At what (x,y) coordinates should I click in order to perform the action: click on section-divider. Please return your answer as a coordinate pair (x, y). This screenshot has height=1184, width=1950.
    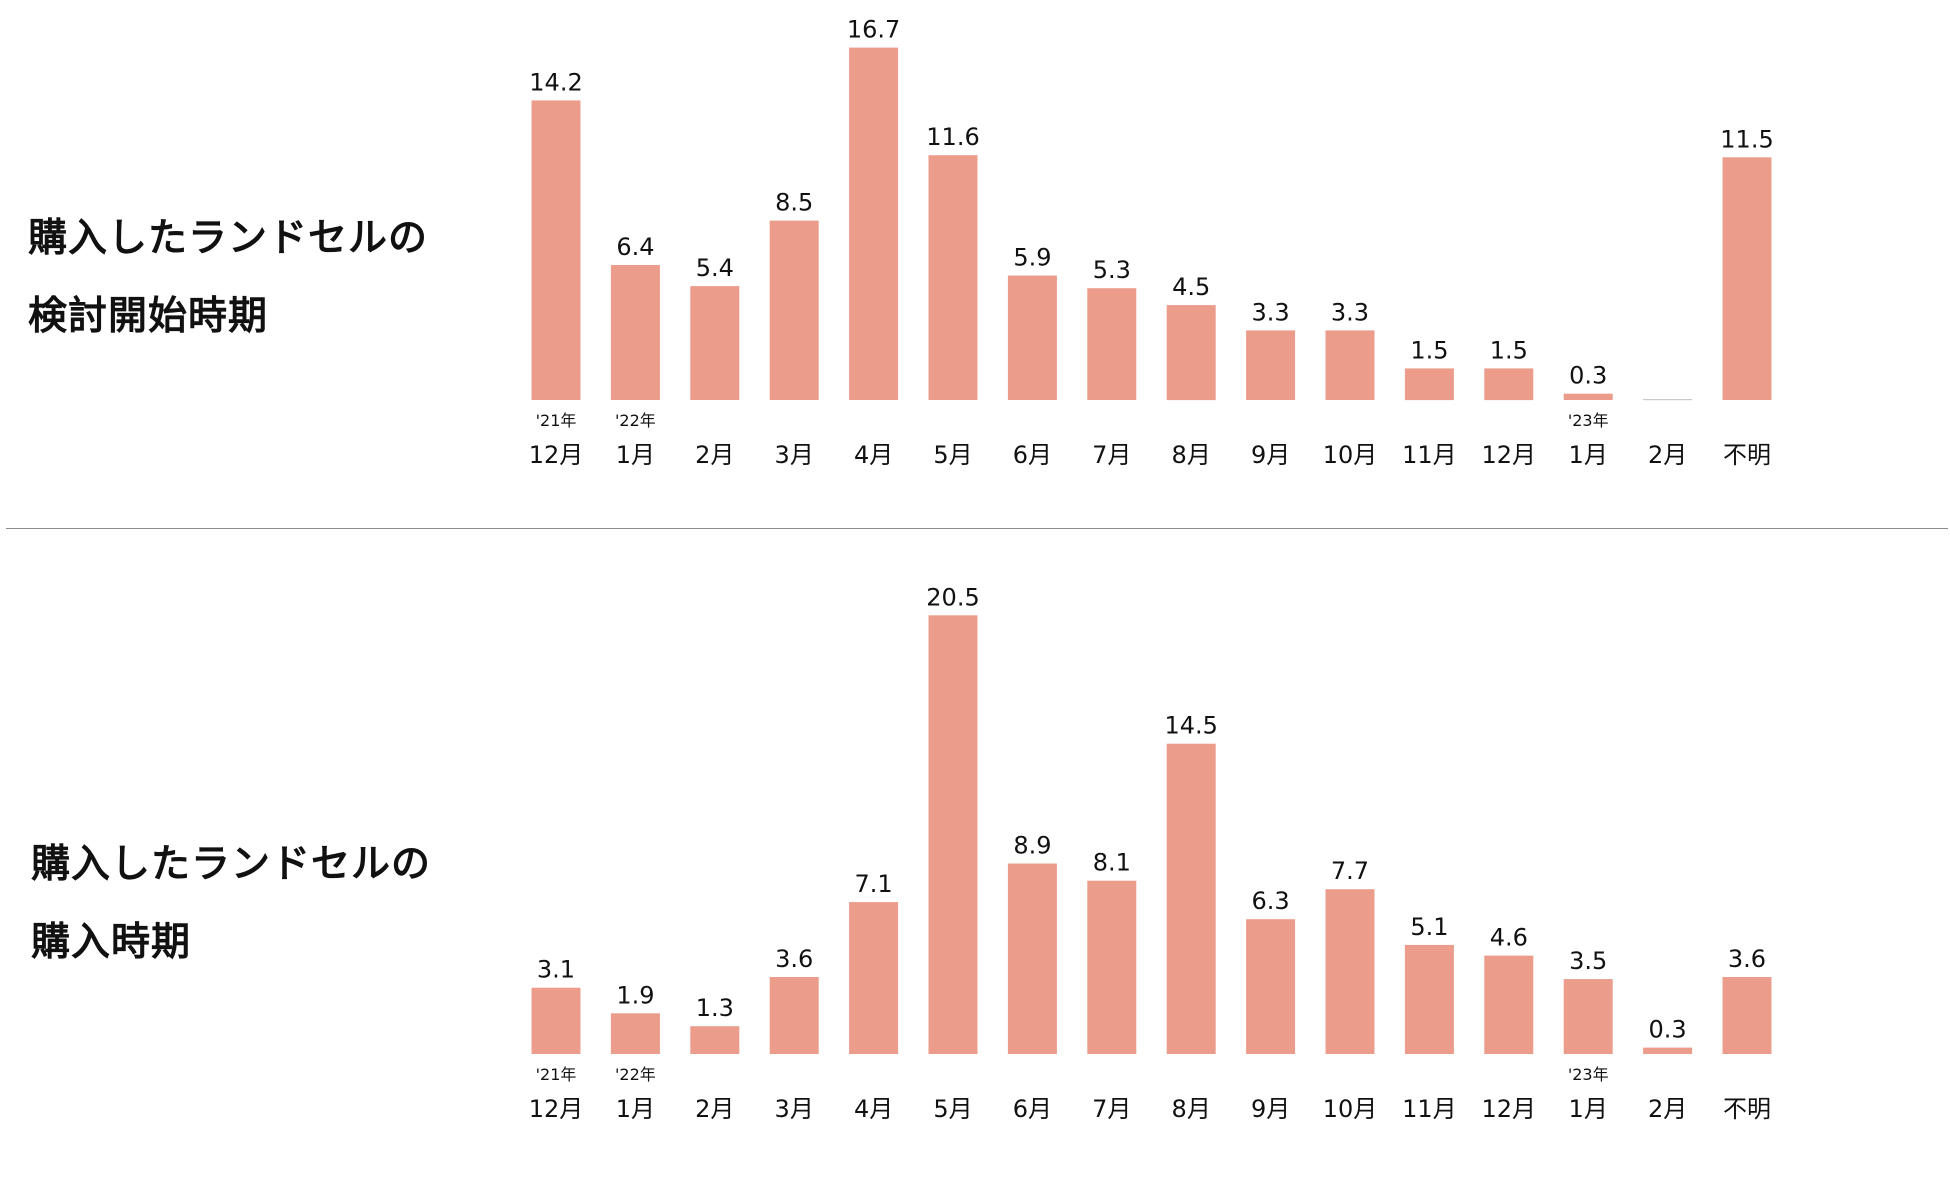
    Looking at the image, I should click on (977, 528).